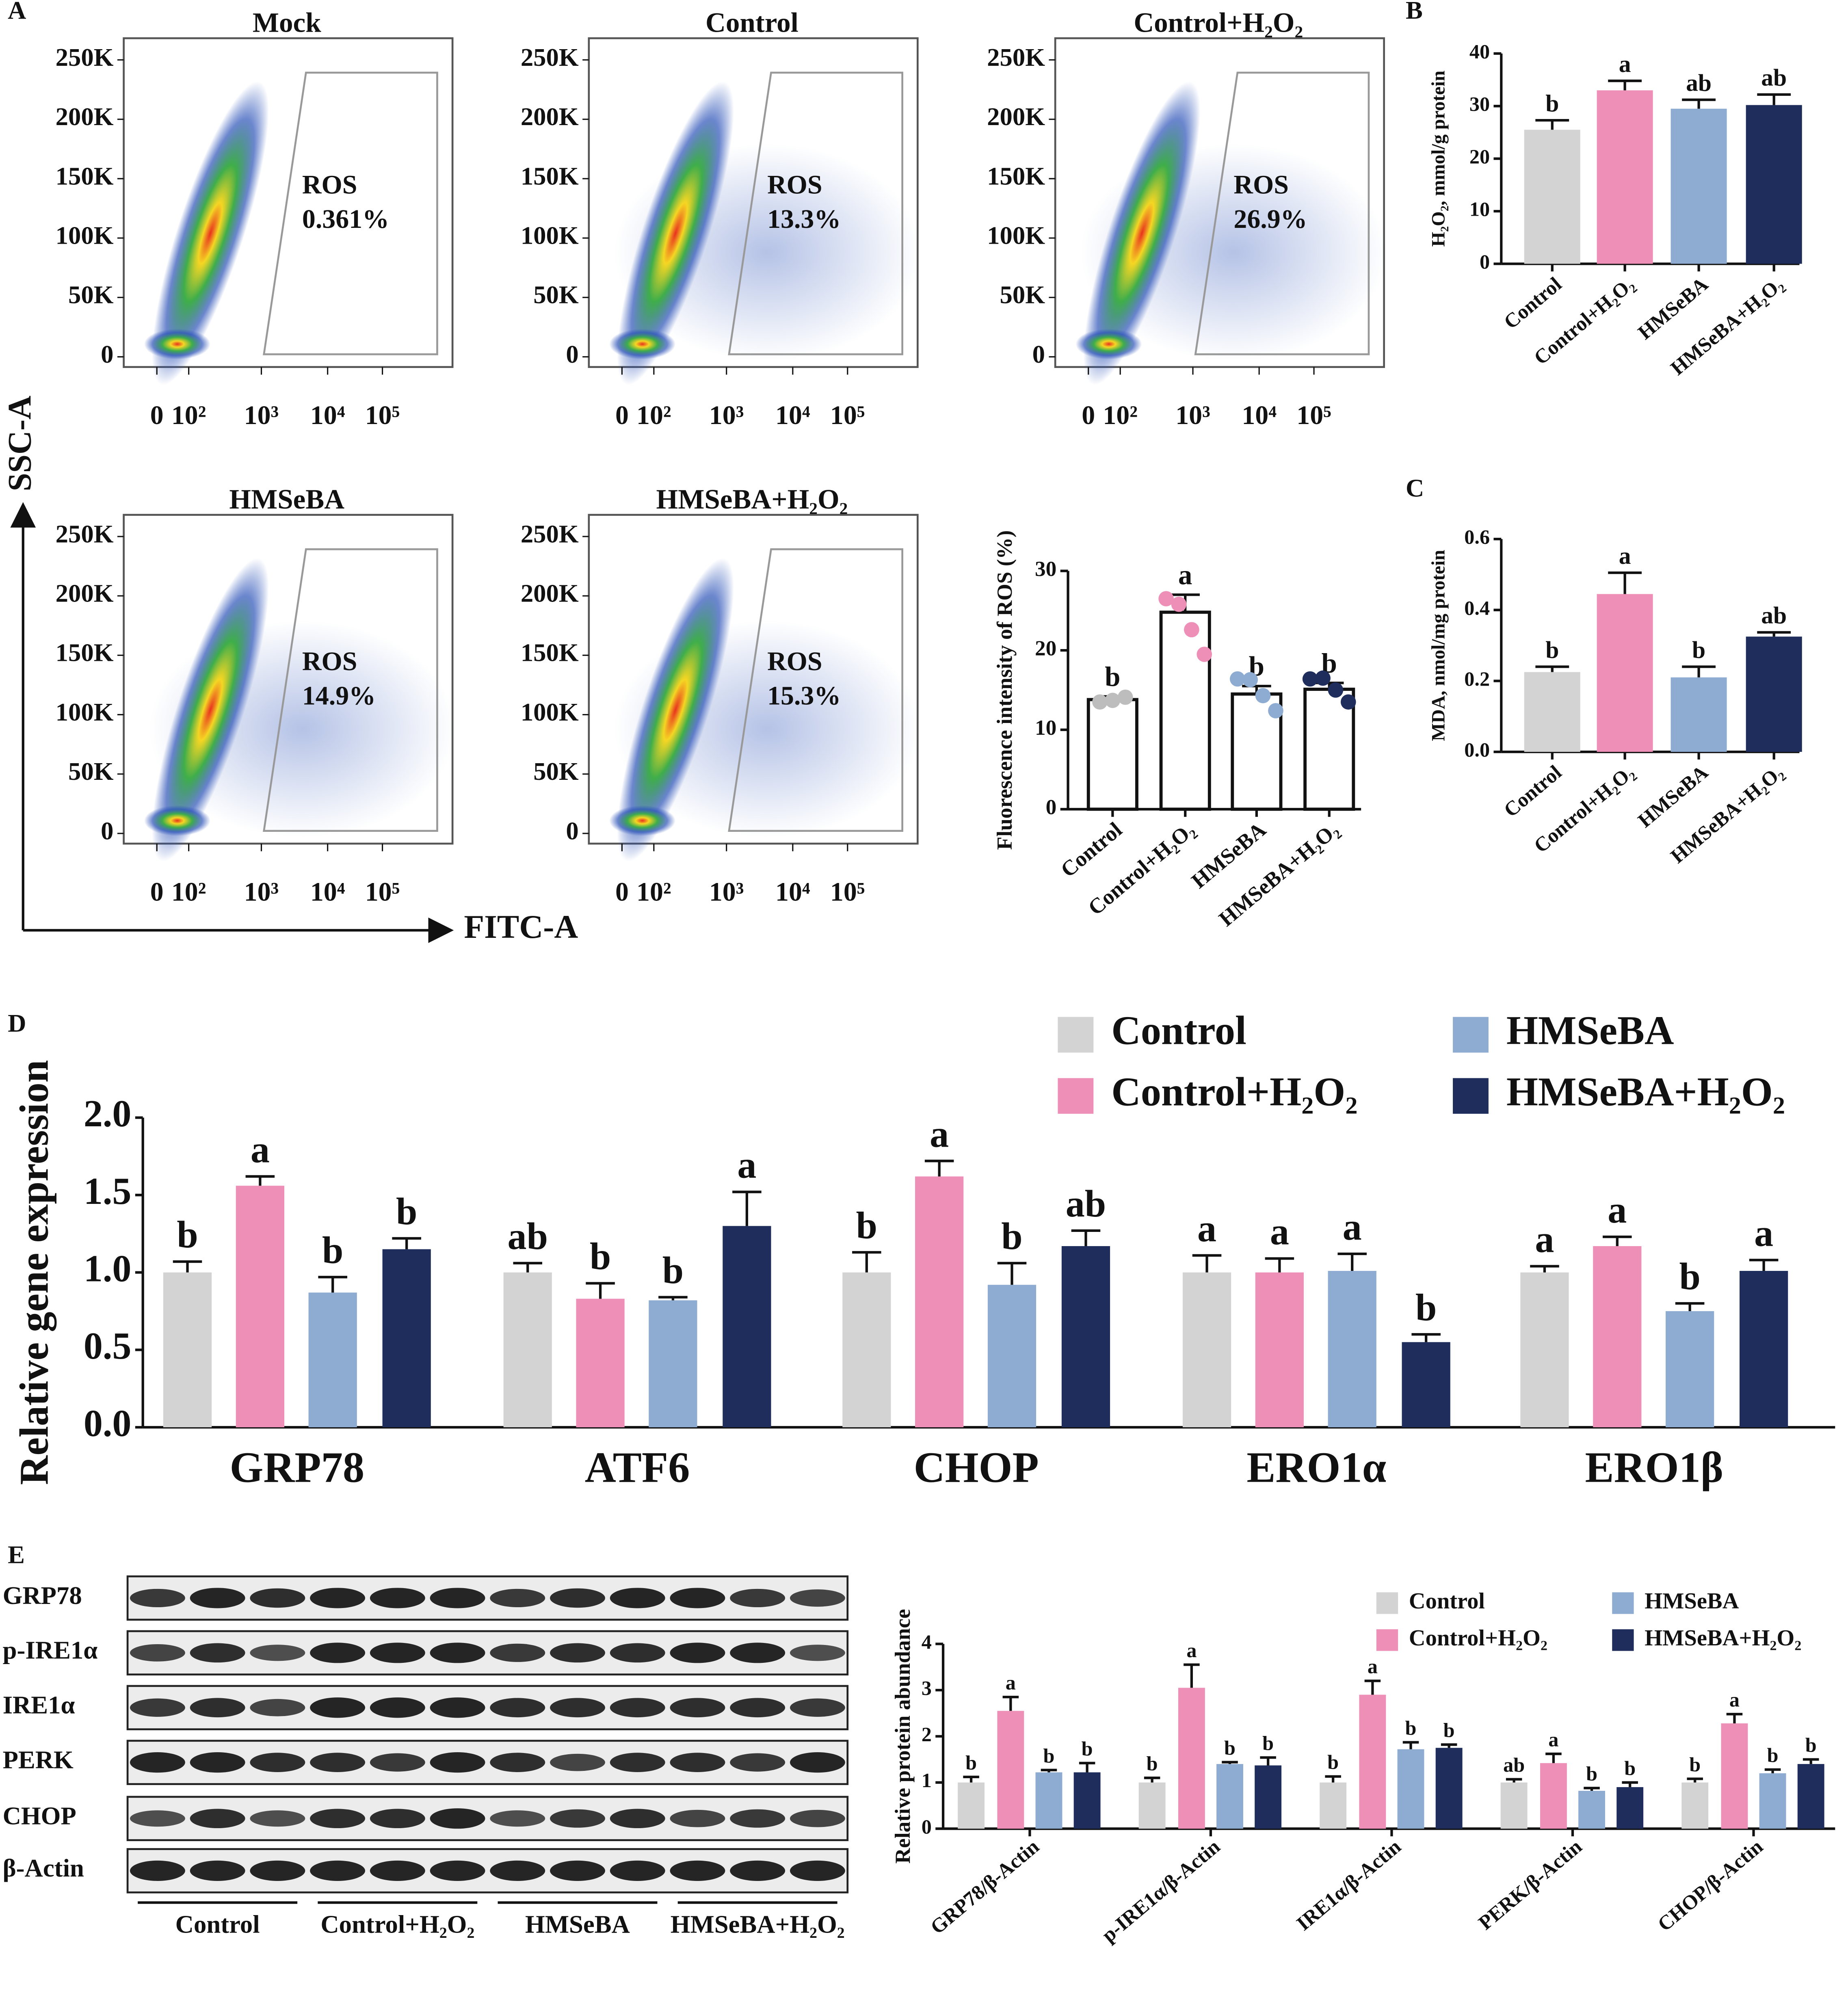 This screenshot has width=1848, height=2002. I want to click on x-tick-label: p-IRE1α/β-Actin, so click(1161, 1890).